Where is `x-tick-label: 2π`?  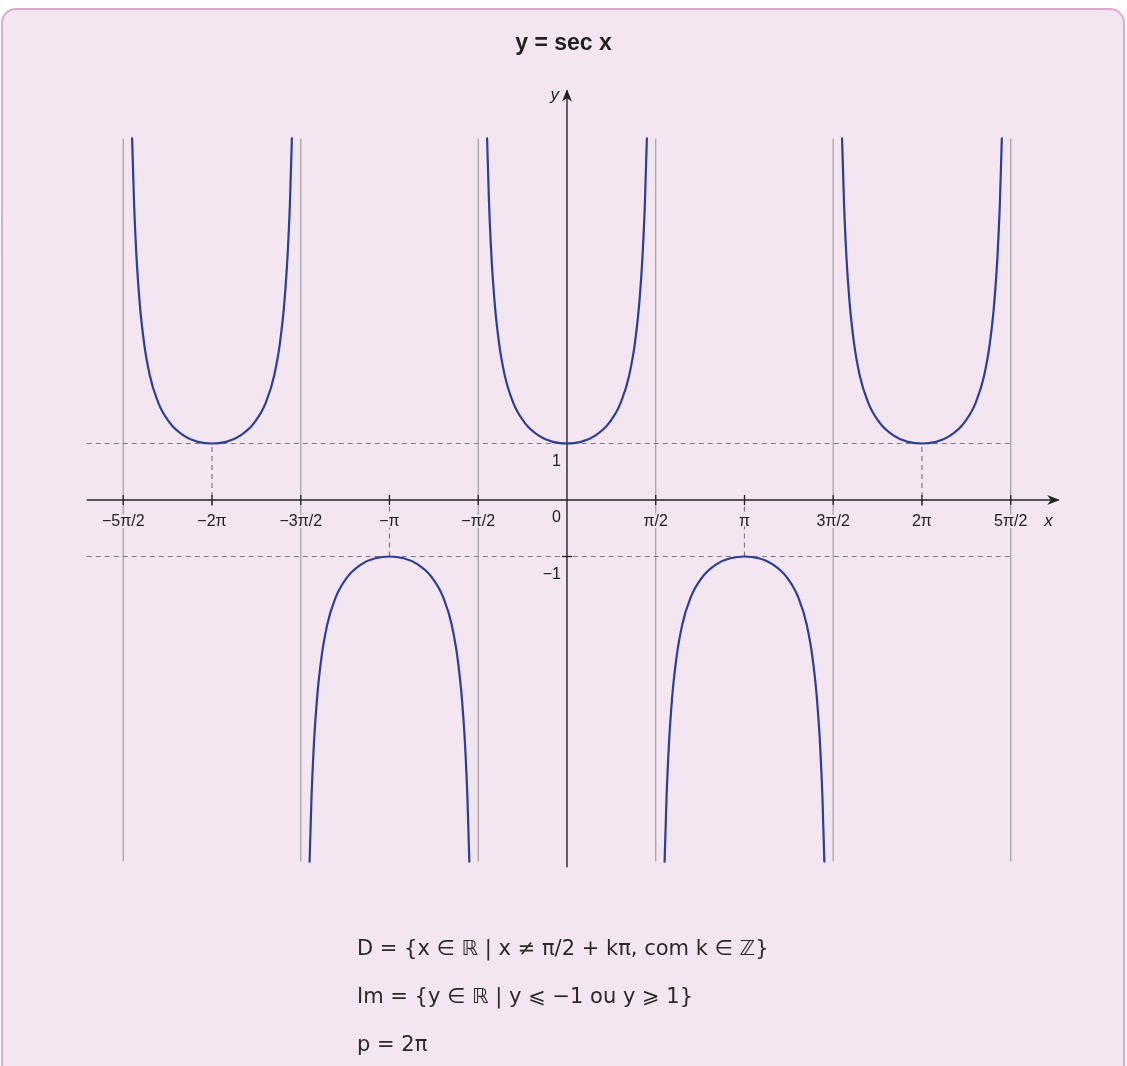 x-tick-label: 2π is located at coordinates (921, 521).